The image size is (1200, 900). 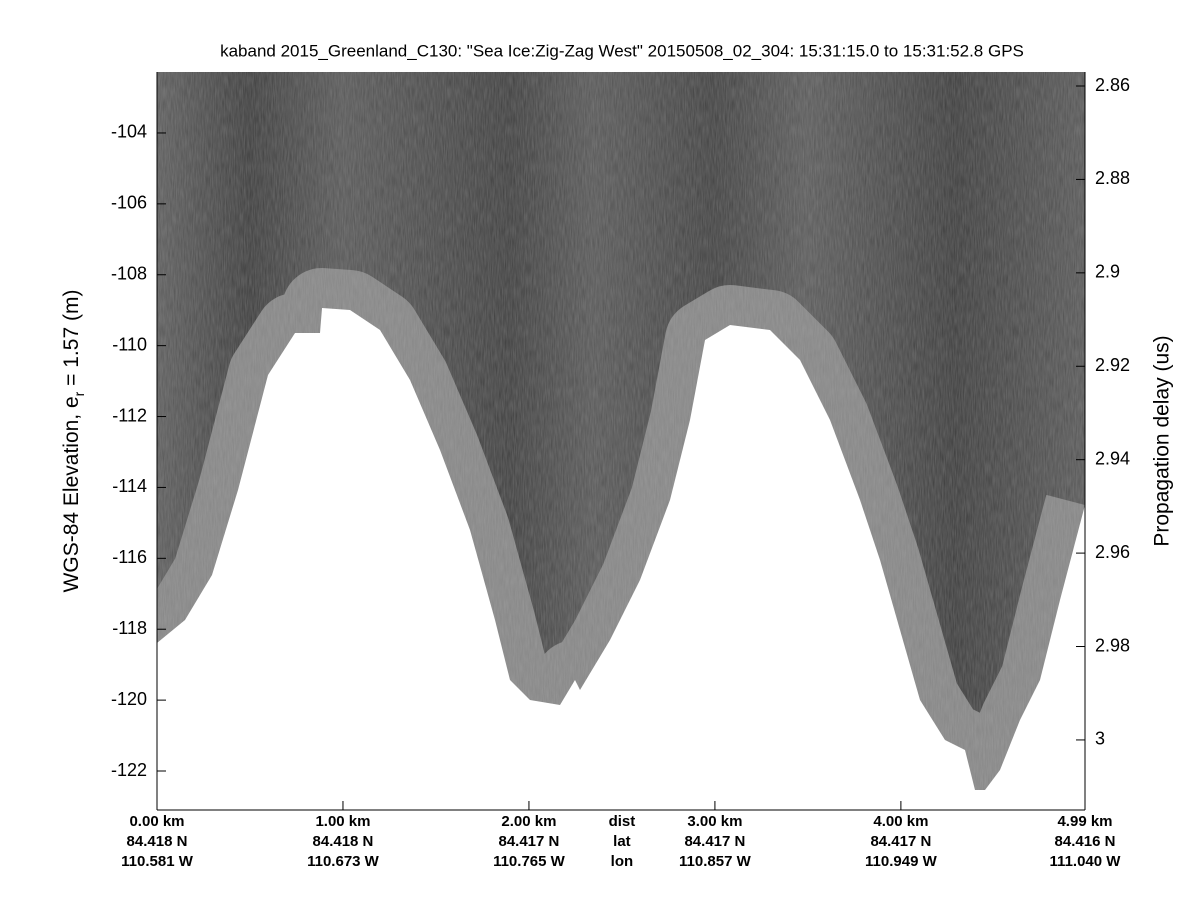 What do you see at coordinates (129, 415) in the screenshot?
I see `y-tick-label: -112` at bounding box center [129, 415].